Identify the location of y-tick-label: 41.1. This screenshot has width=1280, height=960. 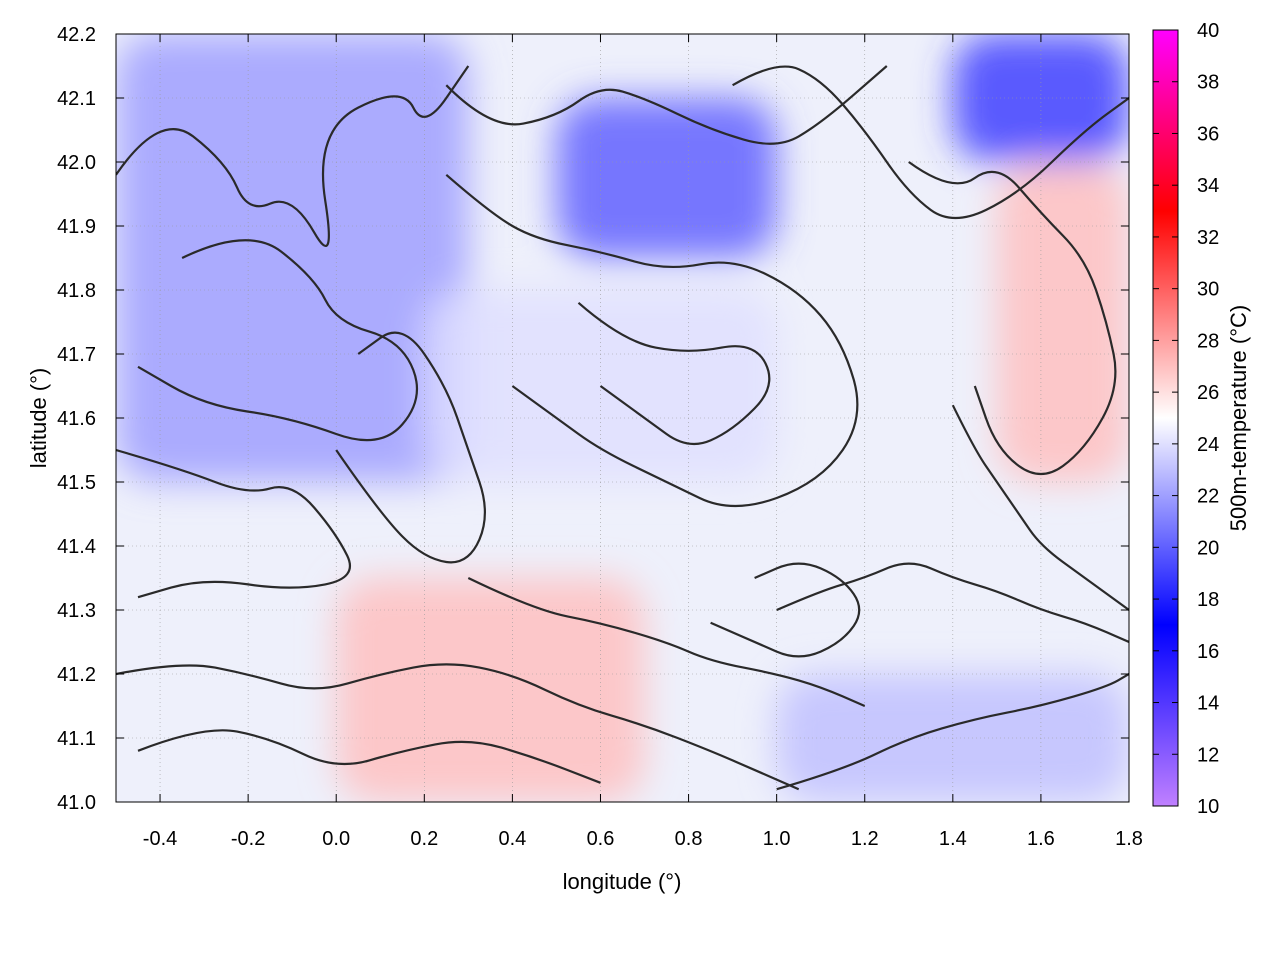
(76, 739).